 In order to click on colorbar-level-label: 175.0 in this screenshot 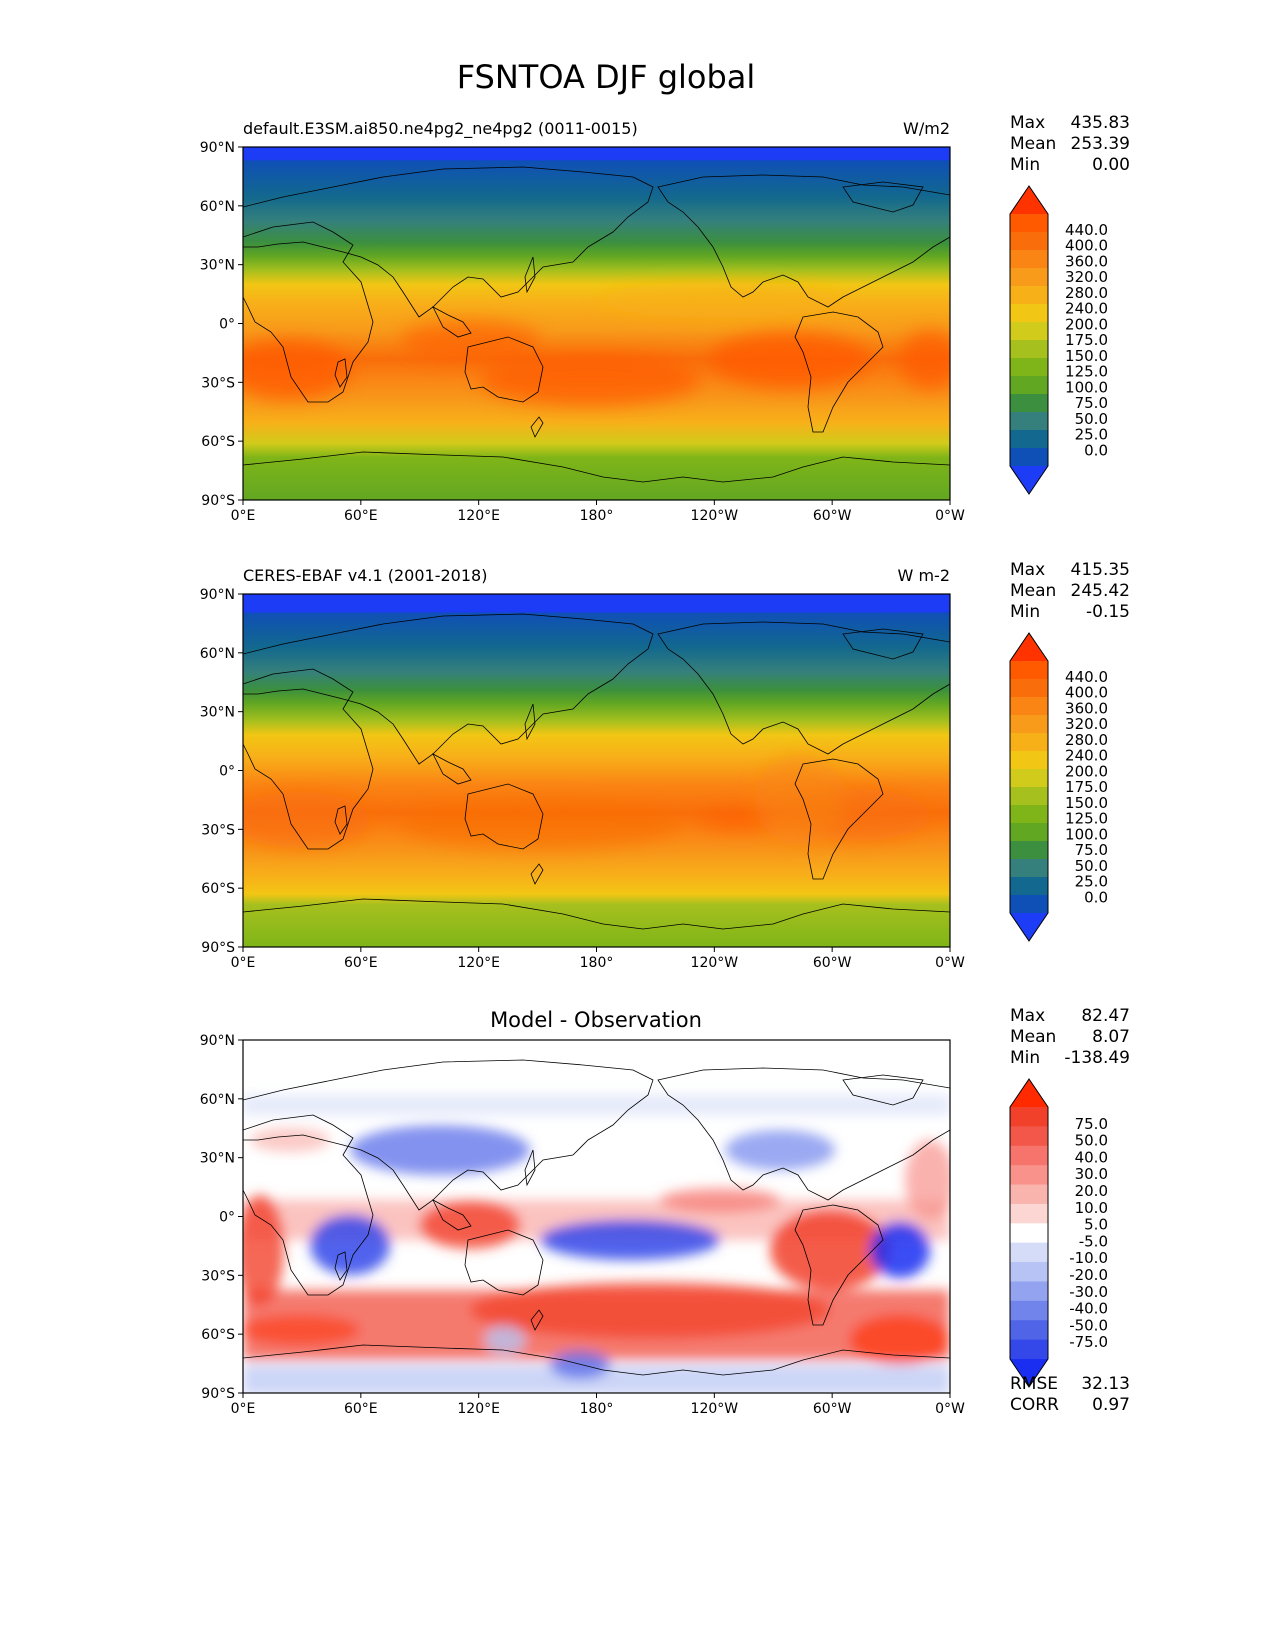, I will do `click(1086, 340)`.